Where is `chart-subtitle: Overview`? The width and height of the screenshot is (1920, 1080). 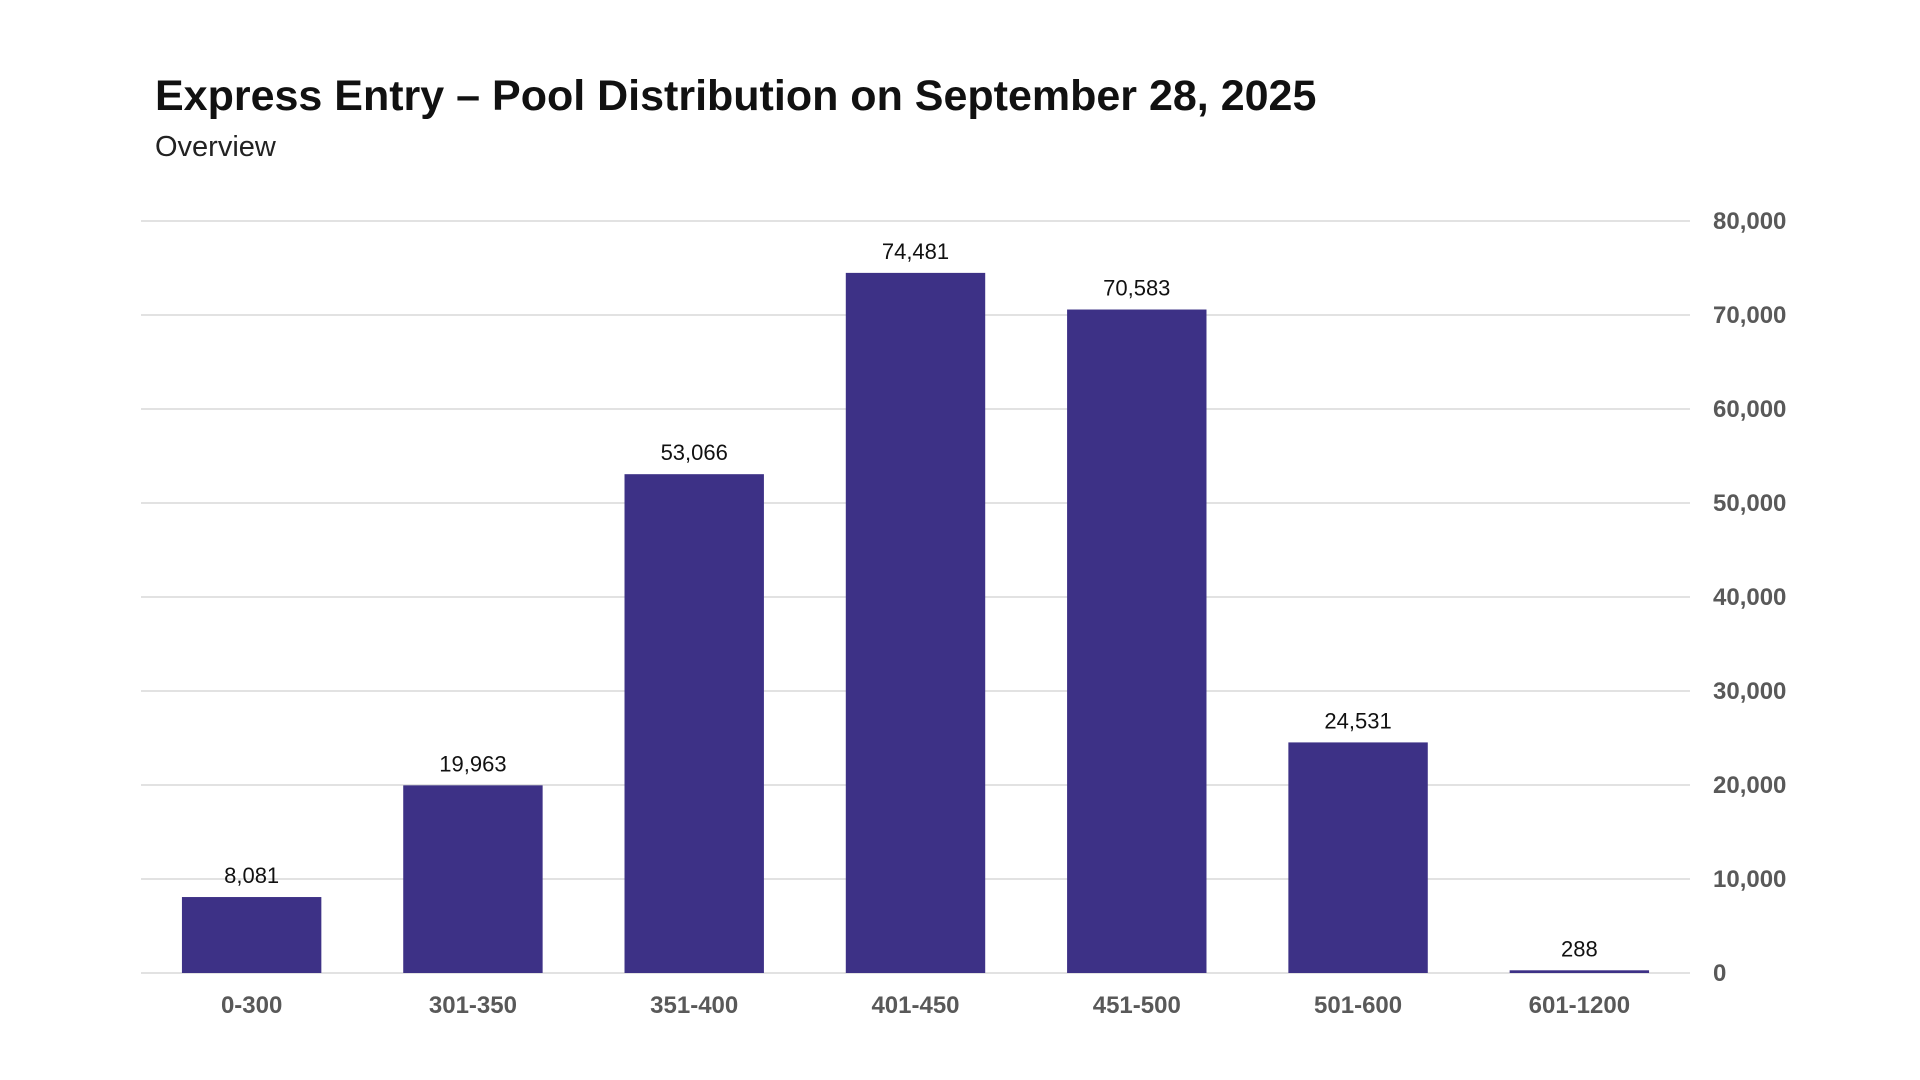 chart-subtitle: Overview is located at coordinates (215, 147).